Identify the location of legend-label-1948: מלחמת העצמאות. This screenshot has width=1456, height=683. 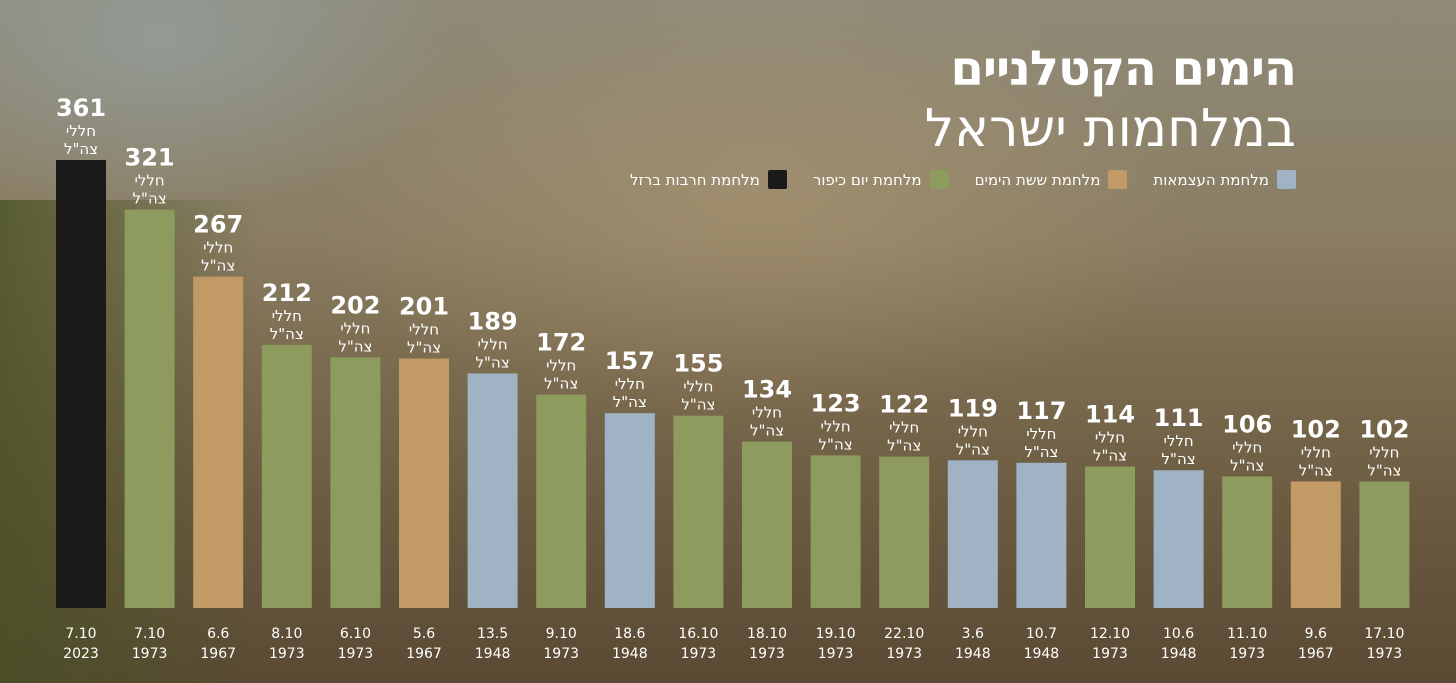
(1211, 179).